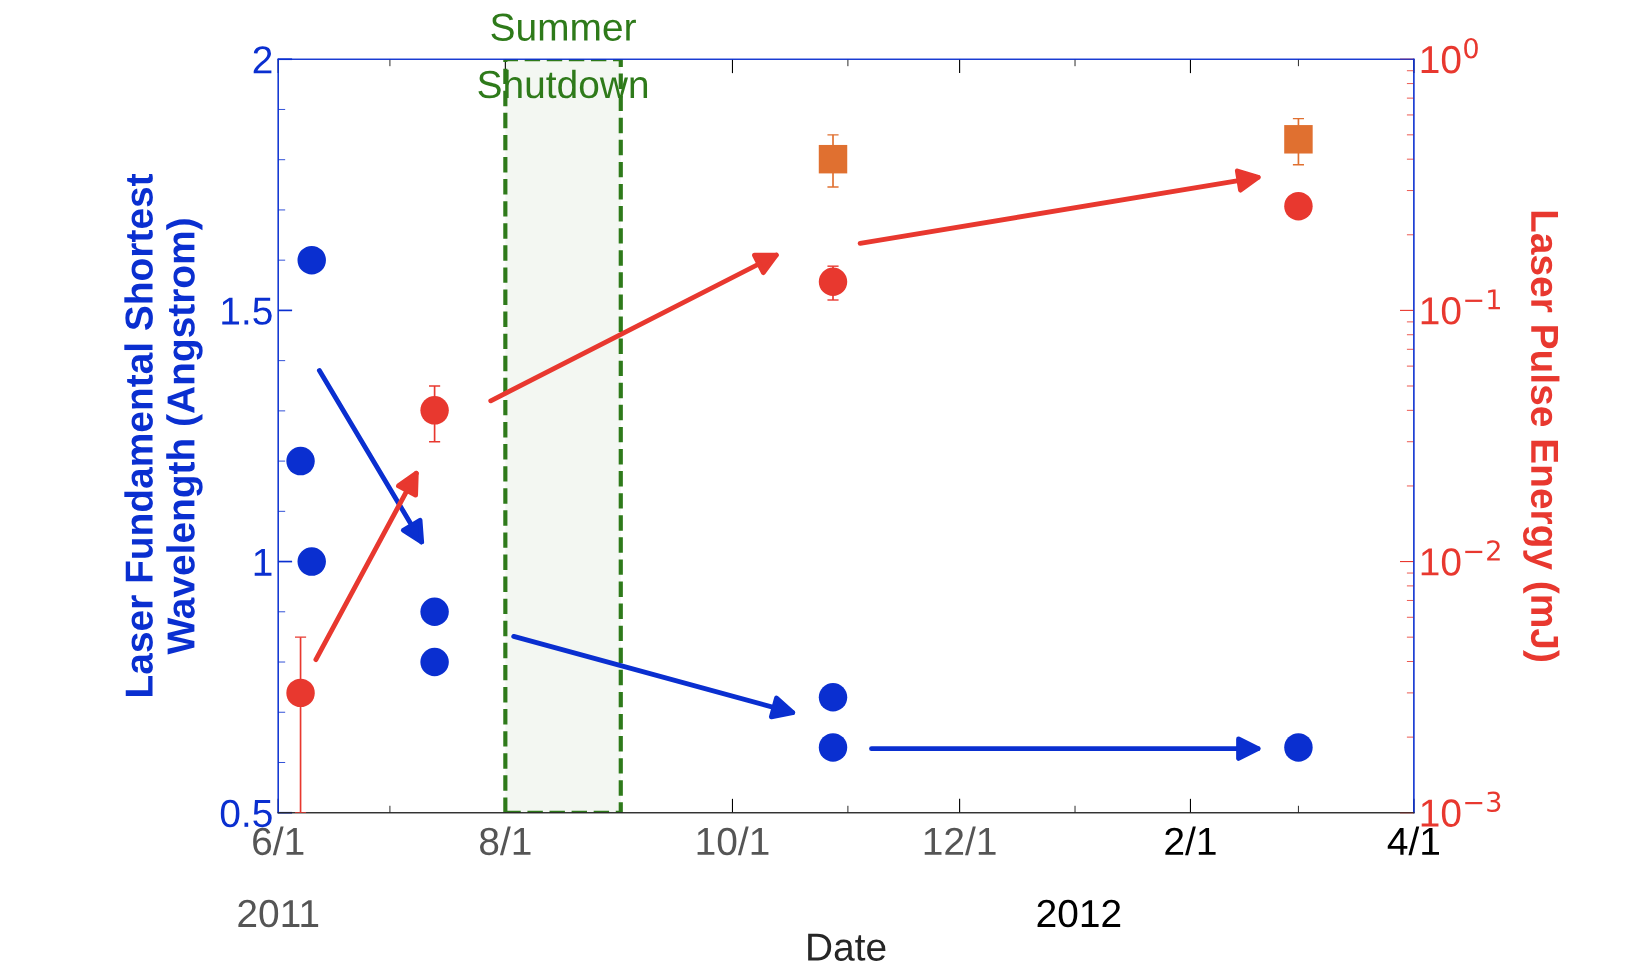 Image resolution: width=1627 pixels, height=971 pixels. Describe the element at coordinates (1460, 307) in the screenshot. I see `y2-tick-label: 10$^{−1}$` at that location.